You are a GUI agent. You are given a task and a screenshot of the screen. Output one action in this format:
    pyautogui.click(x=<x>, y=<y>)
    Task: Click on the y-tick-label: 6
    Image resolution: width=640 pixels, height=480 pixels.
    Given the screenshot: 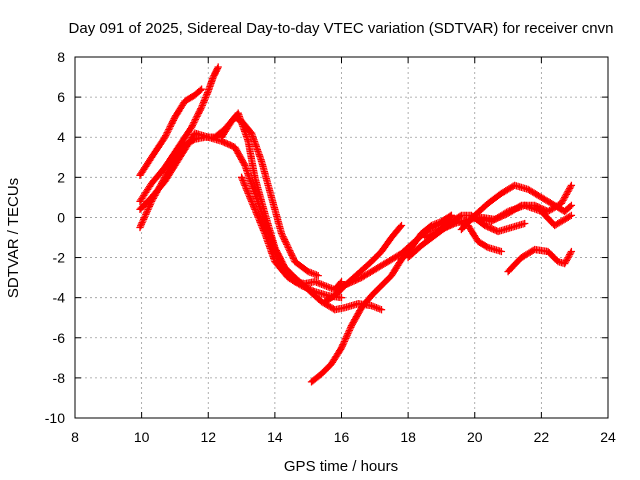 What is the action you would take?
    pyautogui.click(x=61, y=97)
    